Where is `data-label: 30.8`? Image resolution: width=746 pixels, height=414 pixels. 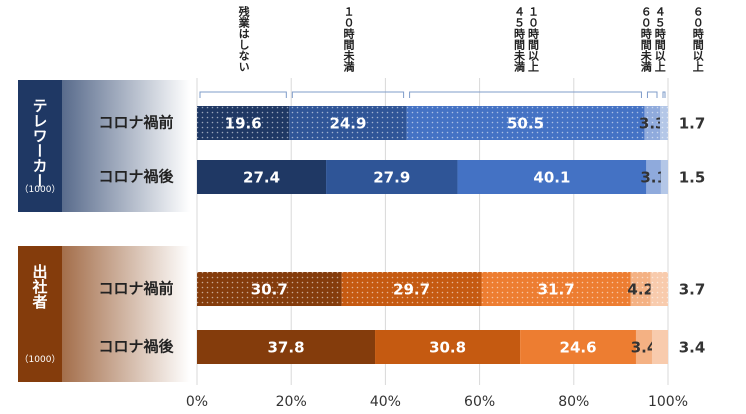
data-label: 30.8 is located at coordinates (447, 348).